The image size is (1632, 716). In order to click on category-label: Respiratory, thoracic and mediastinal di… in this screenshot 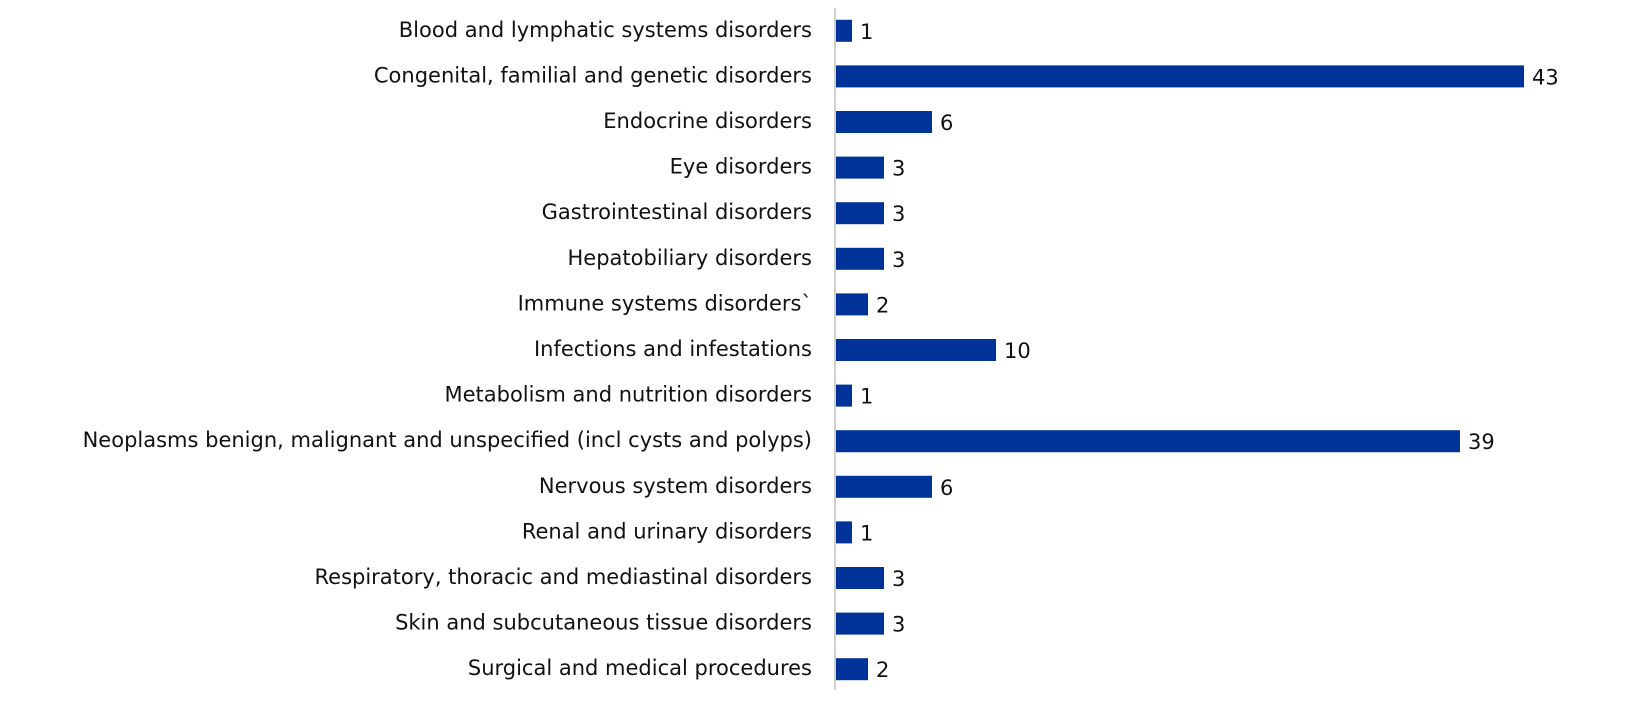, I will do `click(564, 577)`.